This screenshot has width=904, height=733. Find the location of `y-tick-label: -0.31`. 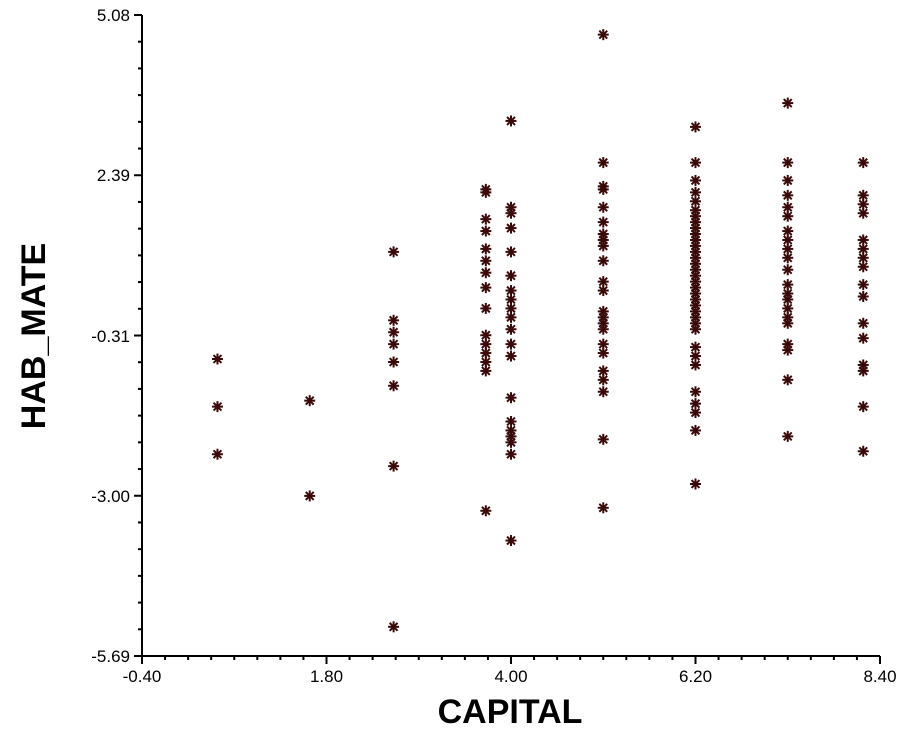

y-tick-label: -0.31 is located at coordinates (110, 336).